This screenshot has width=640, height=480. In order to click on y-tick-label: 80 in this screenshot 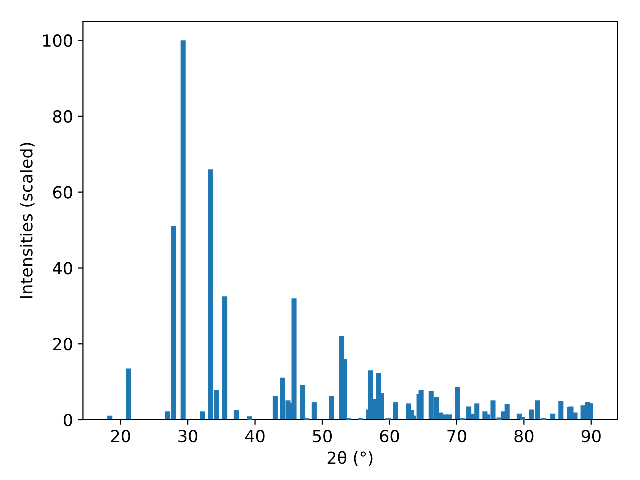, I will do `click(62, 117)`.